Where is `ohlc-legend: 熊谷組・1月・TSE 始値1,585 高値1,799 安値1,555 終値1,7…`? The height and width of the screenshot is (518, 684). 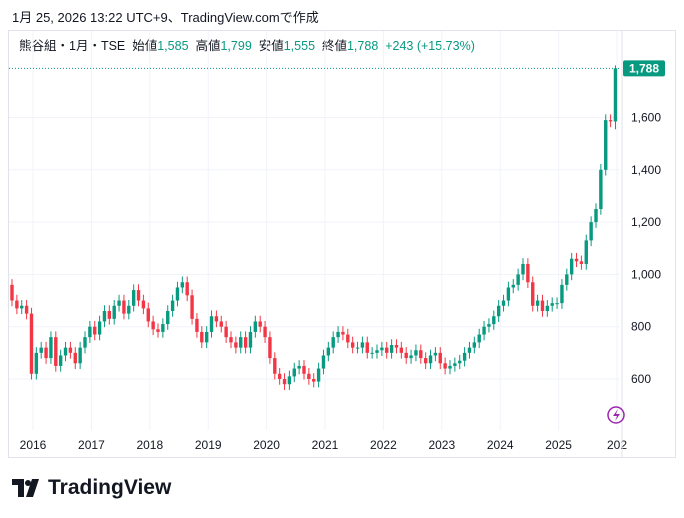 ohlc-legend: 熊谷組・1月・TSE 始値1,585 高値1,799 安値1,555 終値1,7… is located at coordinates (247, 44).